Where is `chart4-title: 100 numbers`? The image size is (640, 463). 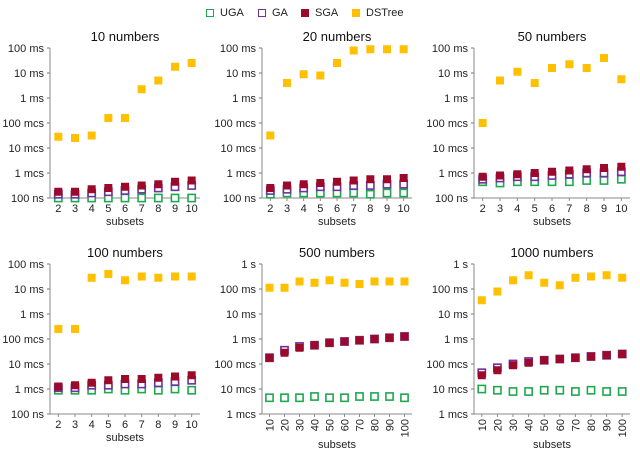 chart4-title: 100 numbers is located at coordinates (125, 252).